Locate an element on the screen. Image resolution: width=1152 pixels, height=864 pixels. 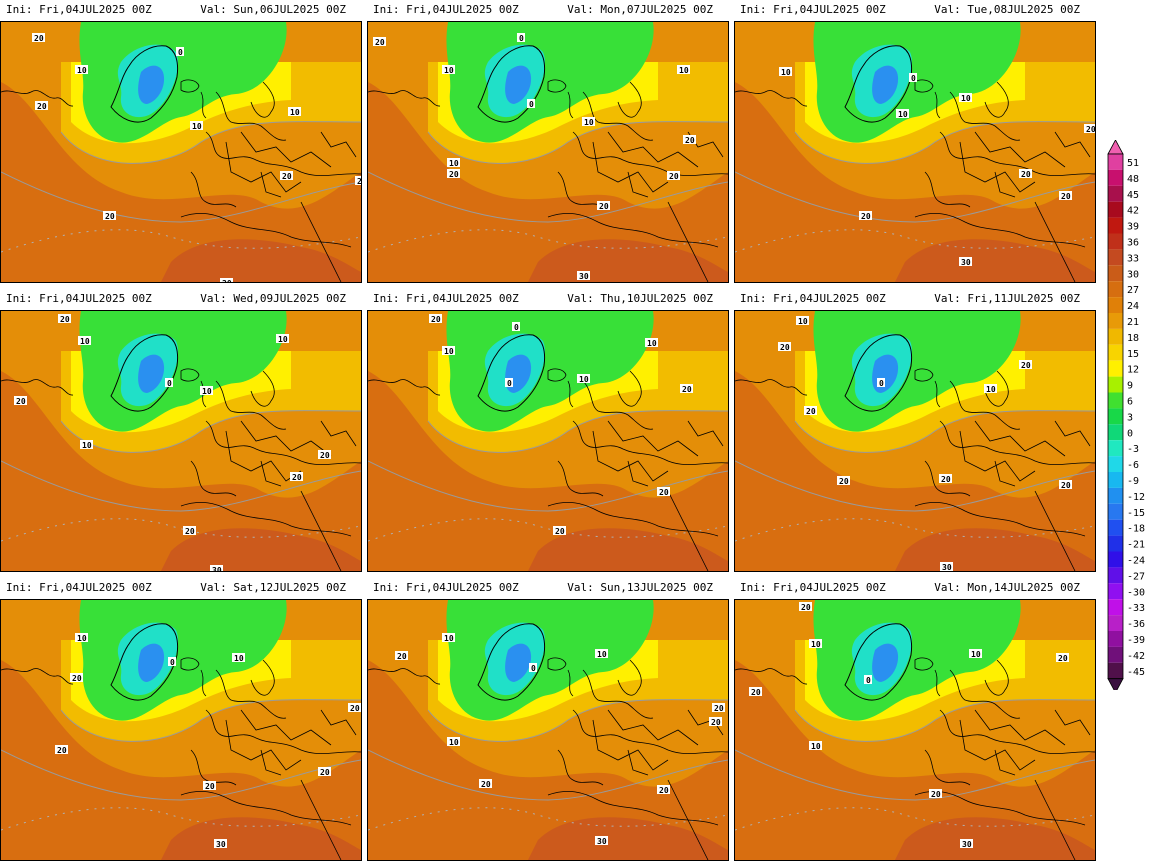
colorbar-label: 12 is located at coordinates (1133, 370).